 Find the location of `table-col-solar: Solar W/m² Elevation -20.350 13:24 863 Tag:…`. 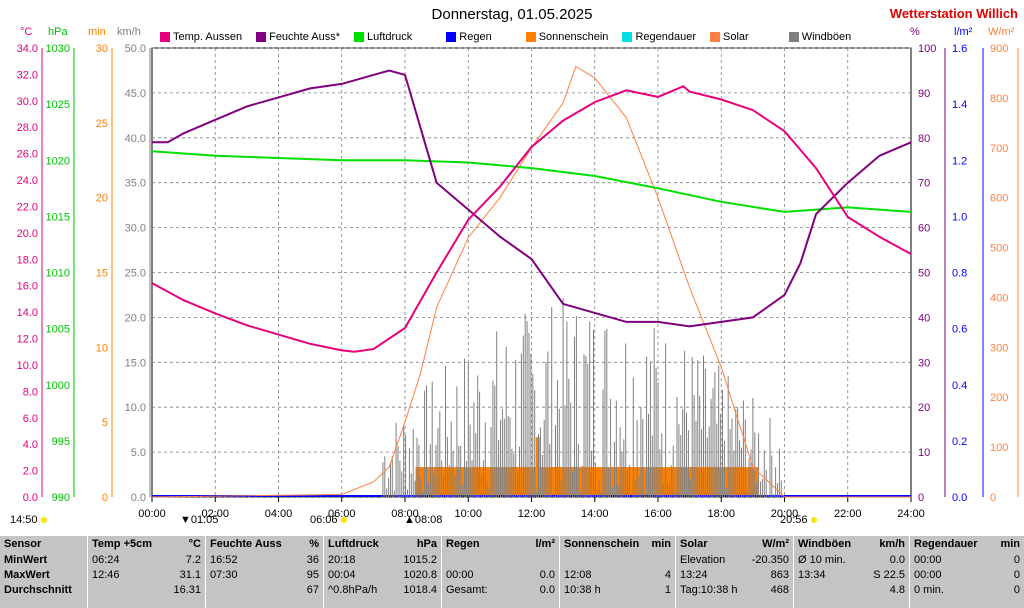

table-col-solar: Solar W/m² Elevation -20.350 13:24 863 Tag:… is located at coordinates (735, 572).